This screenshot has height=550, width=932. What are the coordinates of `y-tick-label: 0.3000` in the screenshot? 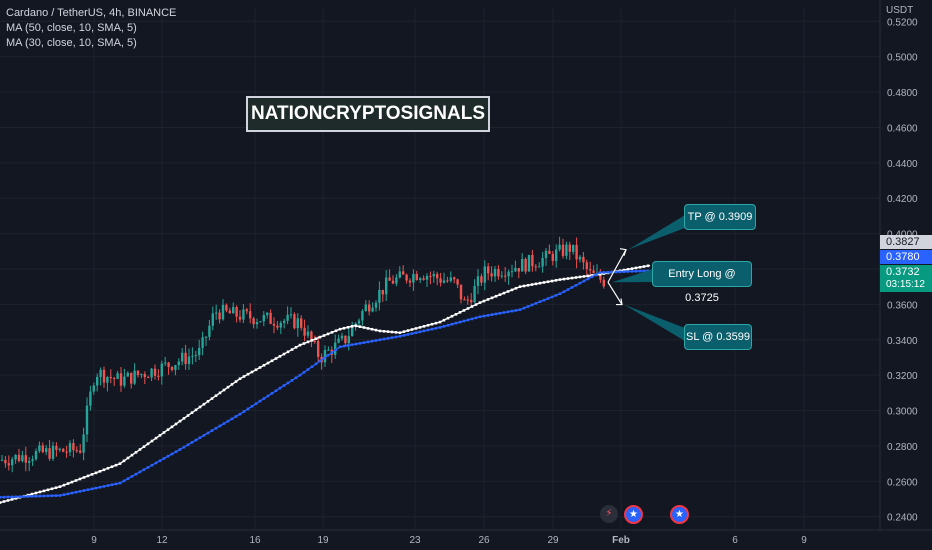 It's located at (902, 412).